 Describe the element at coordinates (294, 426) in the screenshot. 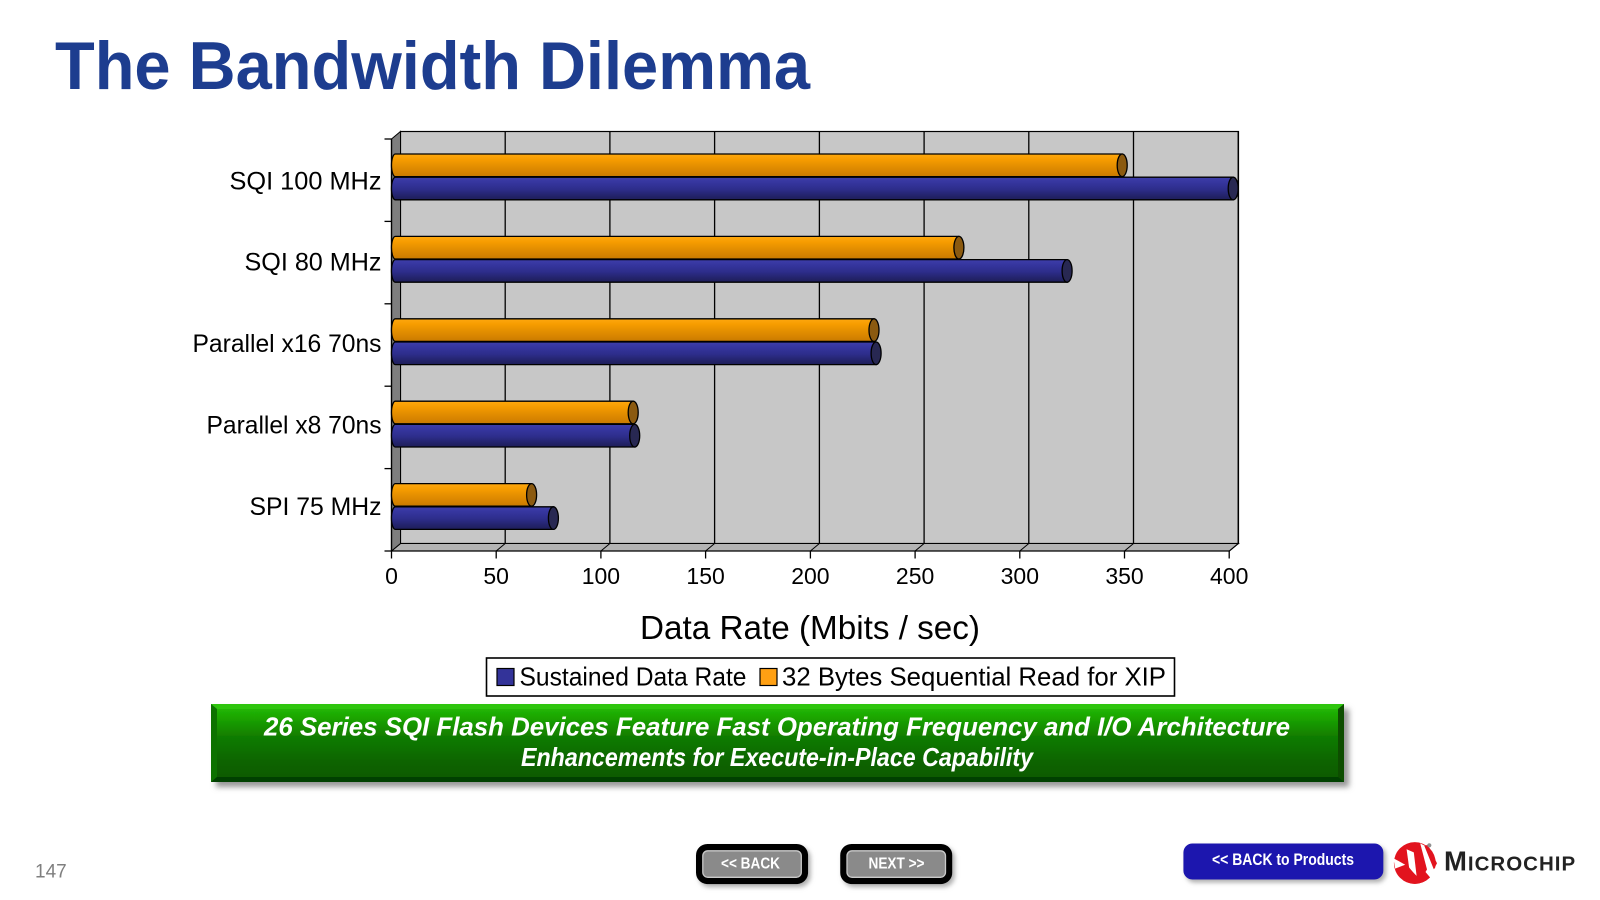

I see `svg-text: Parallel x8 70ns` at that location.